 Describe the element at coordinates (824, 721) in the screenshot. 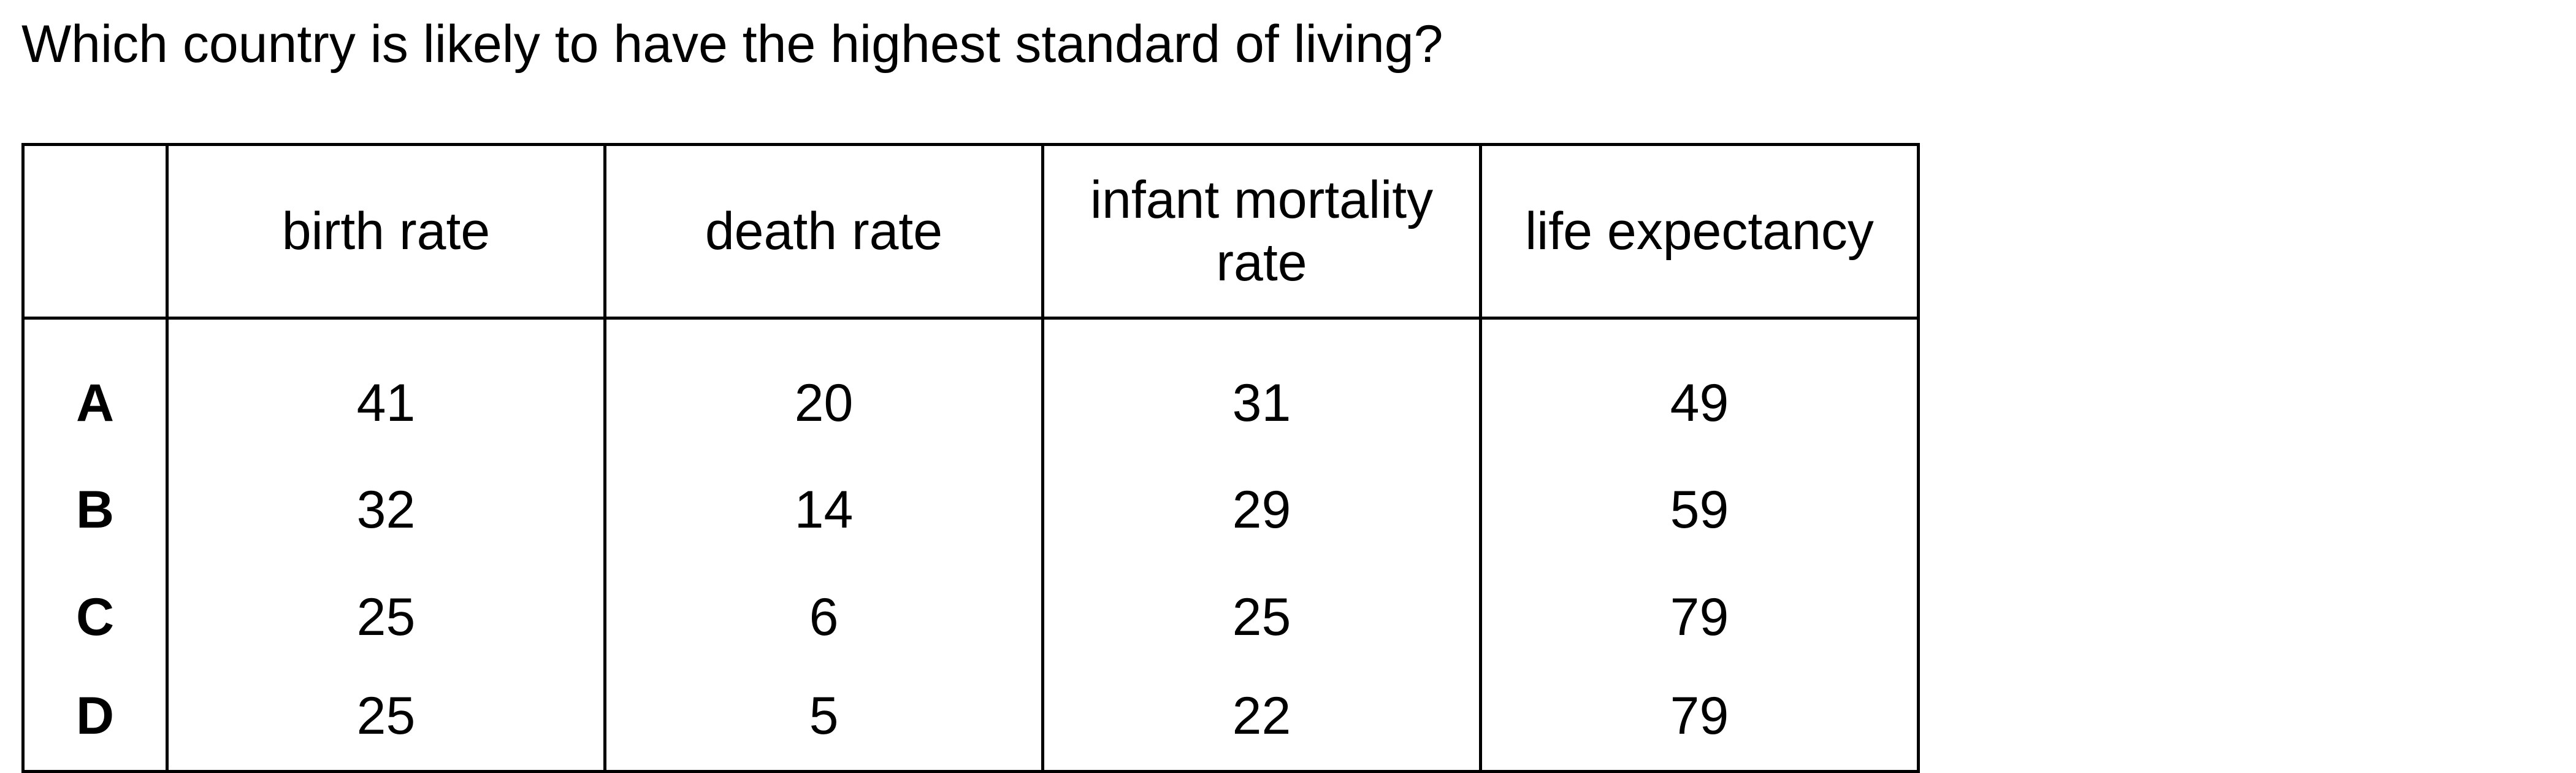

I see `cell-d-death-rate: 5` at that location.